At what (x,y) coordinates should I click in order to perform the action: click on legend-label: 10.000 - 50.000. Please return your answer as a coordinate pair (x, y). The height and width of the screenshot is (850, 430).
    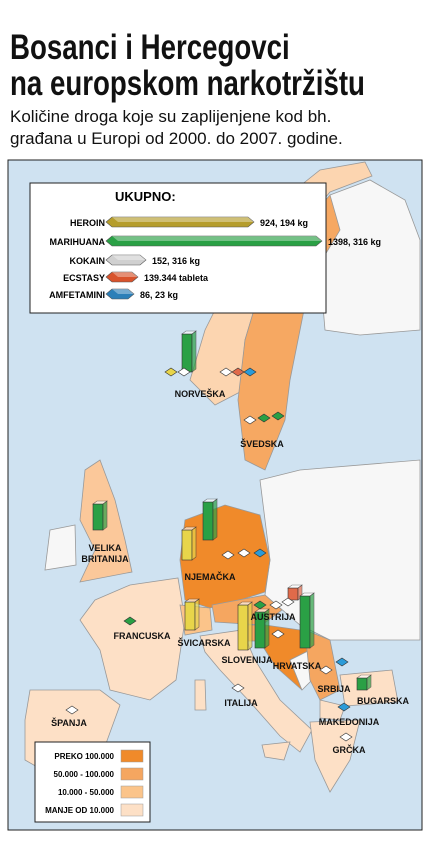
    Looking at the image, I should click on (86, 792).